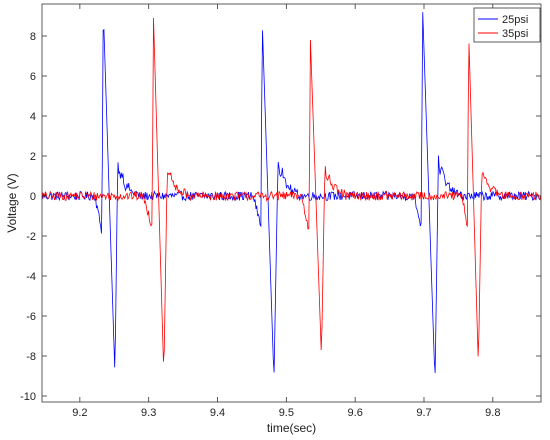 This screenshot has width=550, height=440. What do you see at coordinates (148, 413) in the screenshot?
I see `x-tick-label: 9.3` at bounding box center [148, 413].